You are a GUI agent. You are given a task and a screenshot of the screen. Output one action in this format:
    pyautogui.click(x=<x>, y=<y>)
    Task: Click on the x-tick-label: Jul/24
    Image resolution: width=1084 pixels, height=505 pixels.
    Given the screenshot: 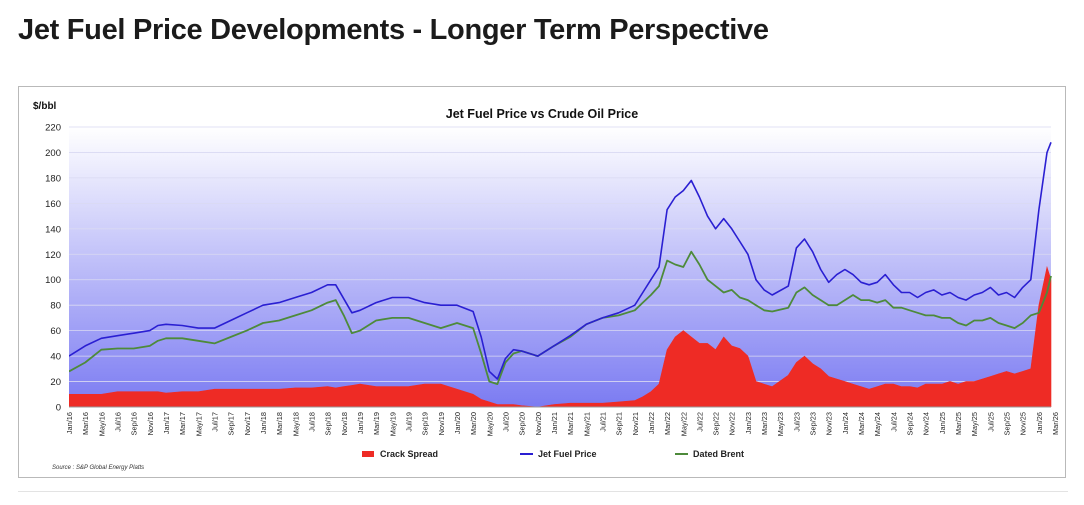 What is the action you would take?
    pyautogui.click(x=893, y=422)
    